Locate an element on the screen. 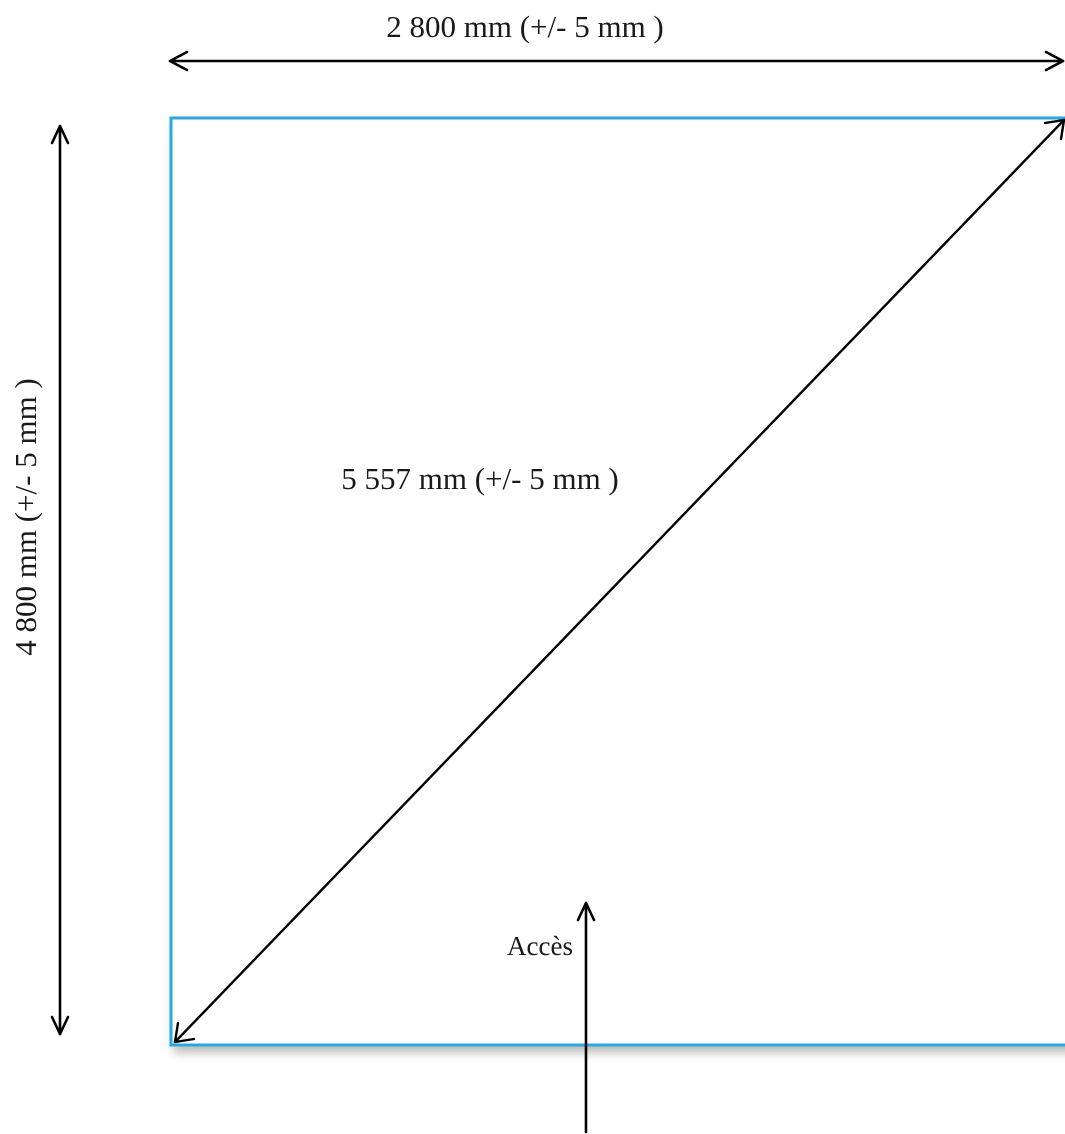  width-dimension-arrow is located at coordinates (616, 61).